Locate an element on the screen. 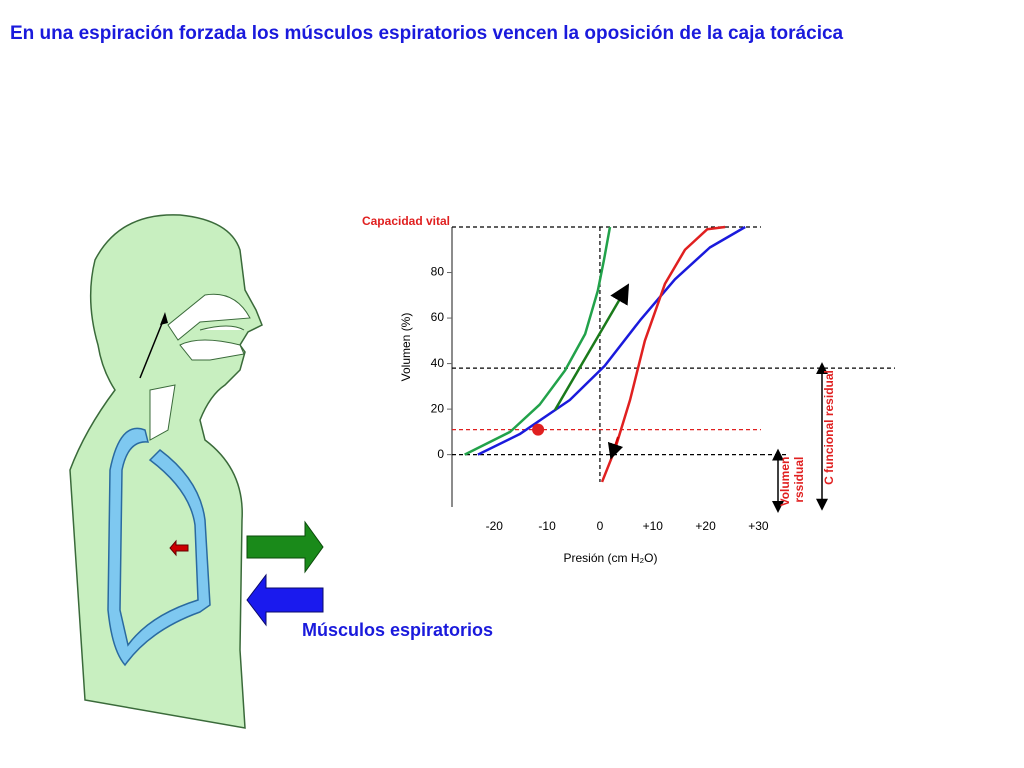 This screenshot has height=768, width=1024. body-figure is located at coordinates (166, 471).